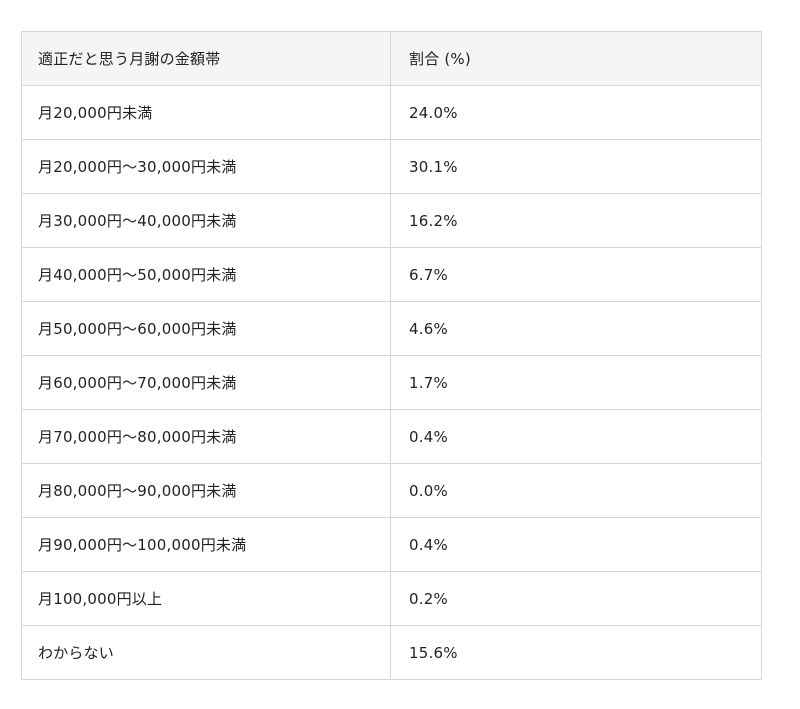 This screenshot has width=800, height=709. What do you see at coordinates (576, 598) in the screenshot?
I see `share-cell: 0.2%` at bounding box center [576, 598].